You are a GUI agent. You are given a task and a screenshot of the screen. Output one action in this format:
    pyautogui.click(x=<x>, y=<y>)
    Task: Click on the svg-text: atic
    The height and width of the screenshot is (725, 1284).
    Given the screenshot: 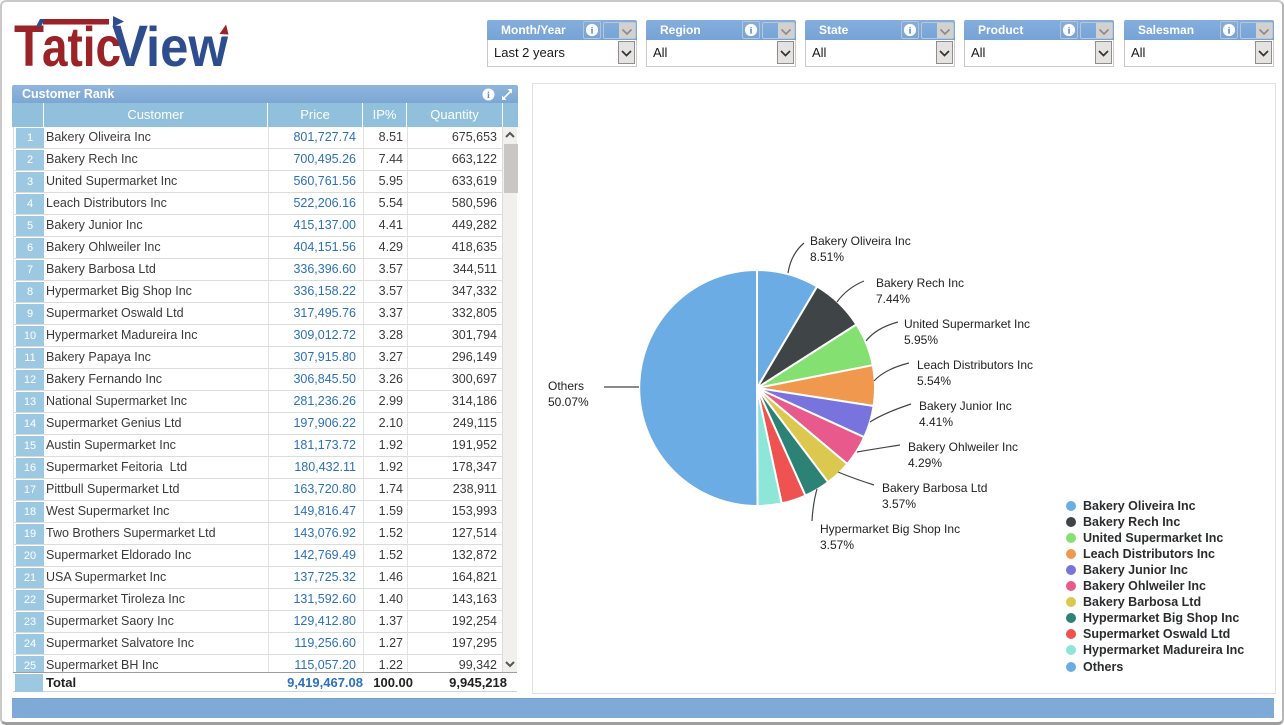 What is the action you would take?
    pyautogui.click(x=81, y=46)
    